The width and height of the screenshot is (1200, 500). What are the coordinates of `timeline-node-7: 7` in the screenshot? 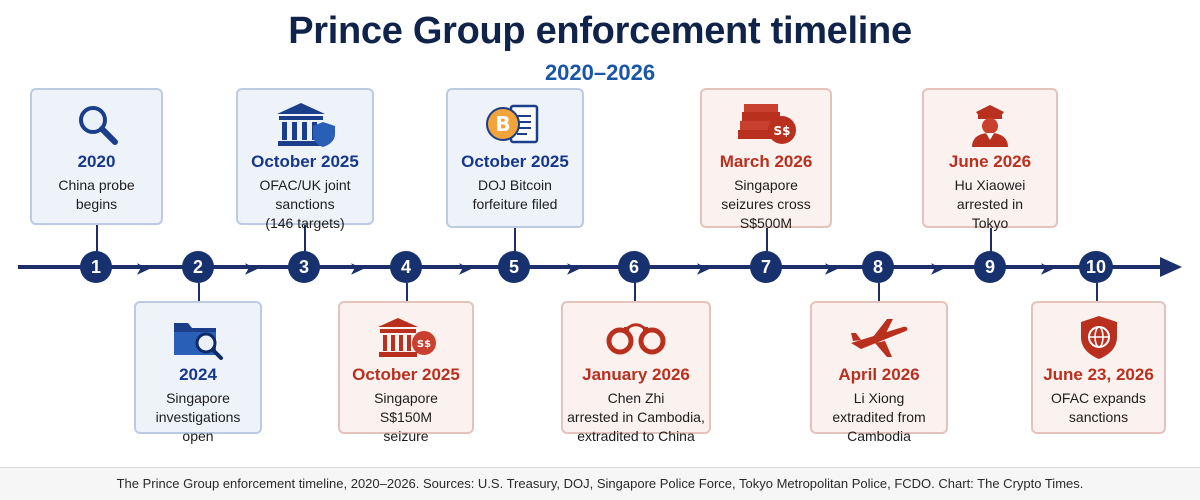 It's located at (766, 267).